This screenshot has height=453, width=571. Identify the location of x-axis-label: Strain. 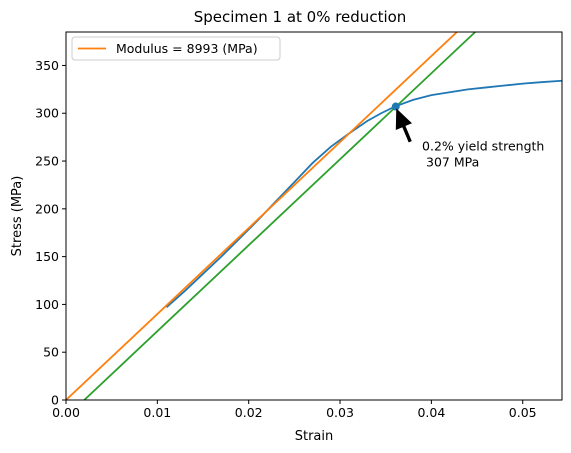
(314, 436).